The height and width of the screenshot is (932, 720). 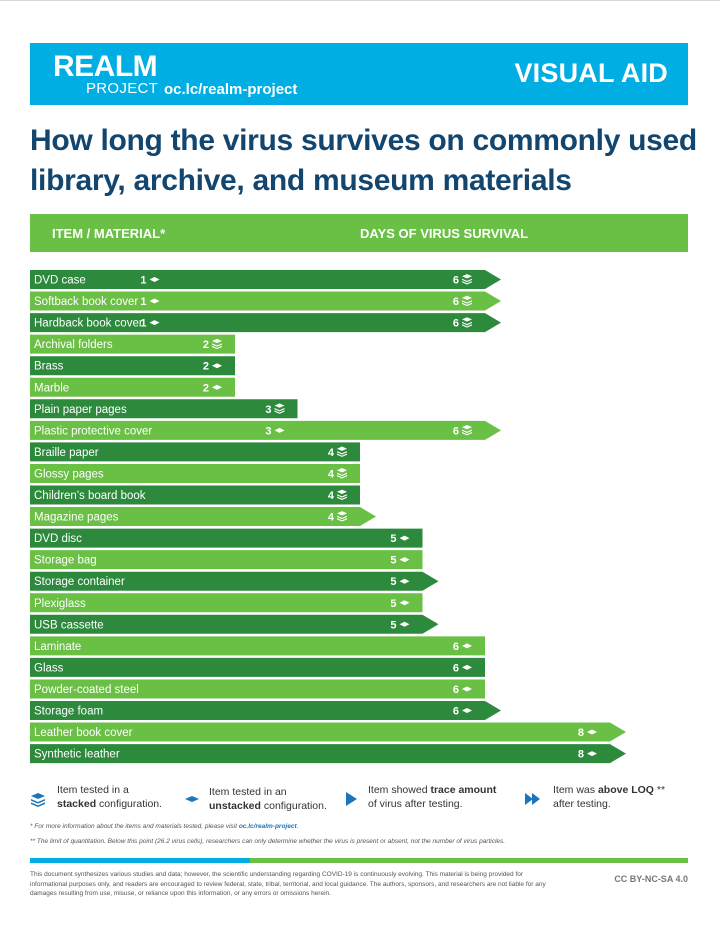 What do you see at coordinates (359, 233) in the screenshot?
I see `table-header: ITEM / MATERIAL* DAYS OF VIRUS SURVIVAL` at bounding box center [359, 233].